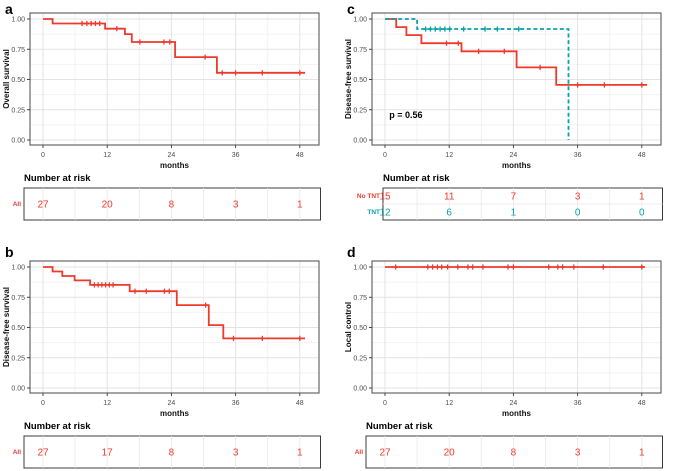  I want to click on y-axis-title: Overall survival, so click(6, 79).